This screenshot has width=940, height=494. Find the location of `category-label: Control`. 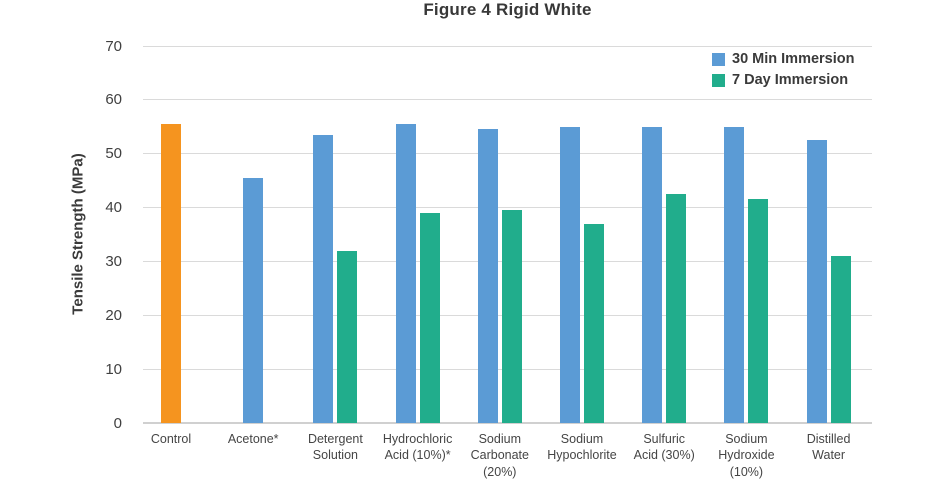

category-label: Control is located at coordinates (171, 439).